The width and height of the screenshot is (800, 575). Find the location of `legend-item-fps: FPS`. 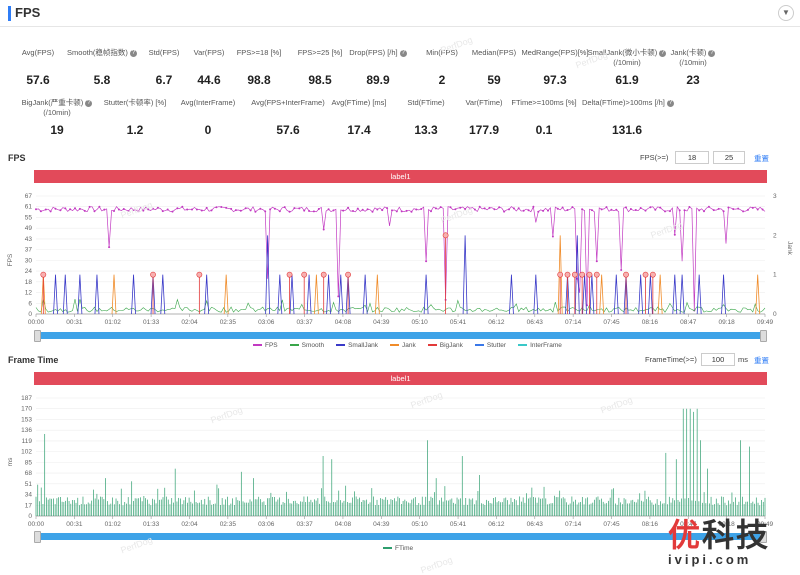

legend-item-fps: FPS is located at coordinates (265, 345).